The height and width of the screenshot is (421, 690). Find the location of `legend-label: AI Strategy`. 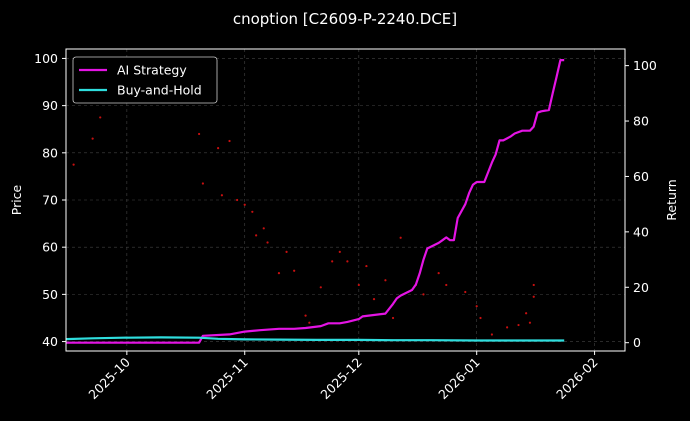

legend-label: AI Strategy is located at coordinates (152, 70).